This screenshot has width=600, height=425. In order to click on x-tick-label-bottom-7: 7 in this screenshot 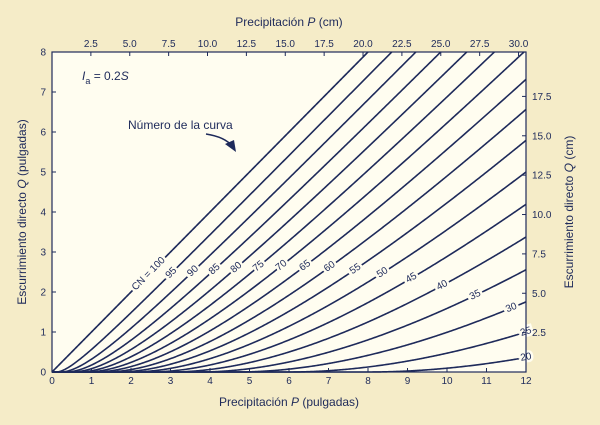, I will do `click(329, 381)`.